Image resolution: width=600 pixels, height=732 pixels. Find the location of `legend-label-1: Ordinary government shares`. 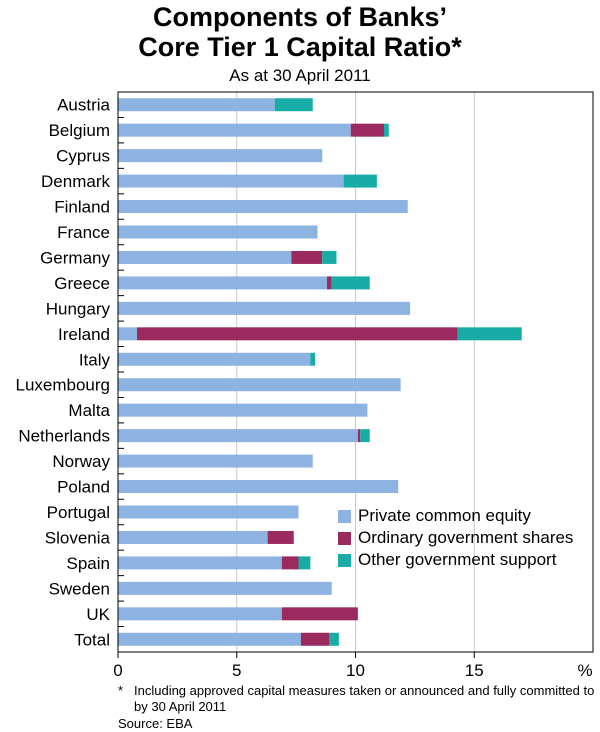

legend-label-1: Ordinary government shares is located at coordinates (465, 537).